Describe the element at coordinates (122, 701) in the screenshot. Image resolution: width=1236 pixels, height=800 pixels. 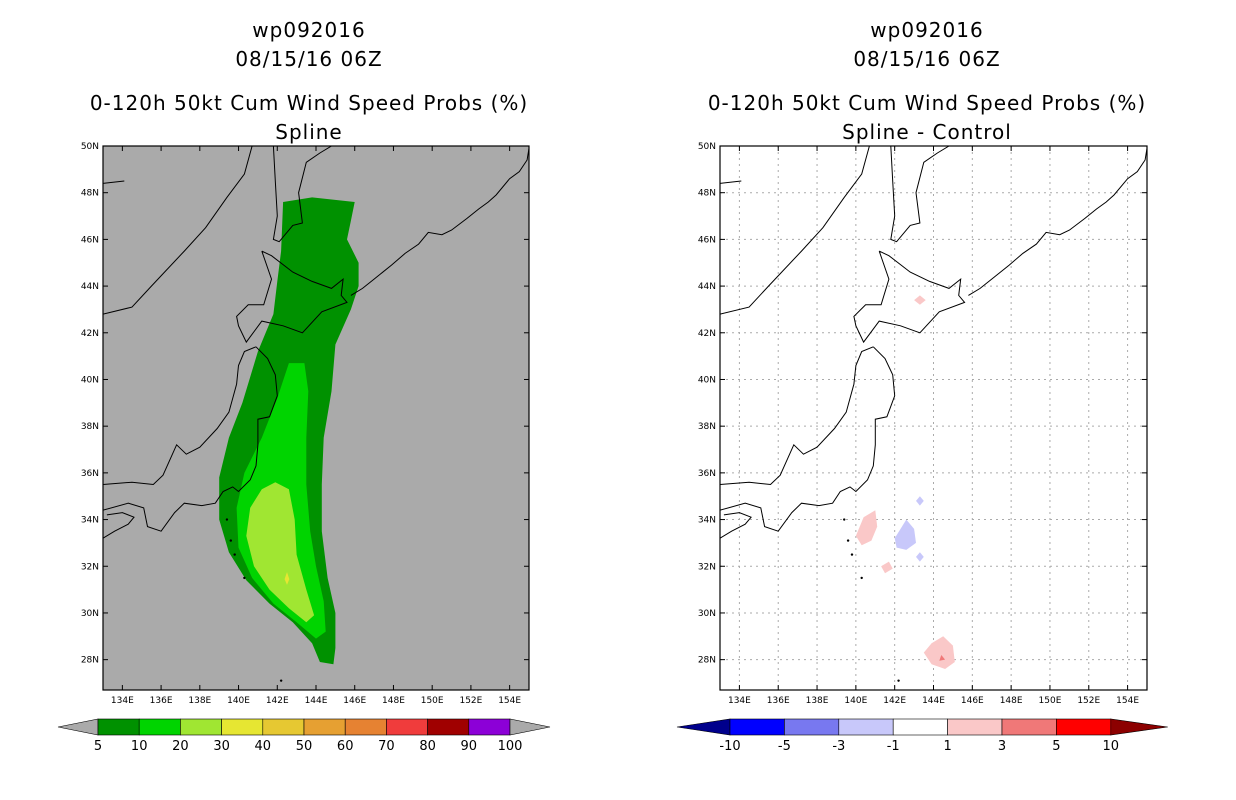
I see `lon-tick-label: 134E` at that location.